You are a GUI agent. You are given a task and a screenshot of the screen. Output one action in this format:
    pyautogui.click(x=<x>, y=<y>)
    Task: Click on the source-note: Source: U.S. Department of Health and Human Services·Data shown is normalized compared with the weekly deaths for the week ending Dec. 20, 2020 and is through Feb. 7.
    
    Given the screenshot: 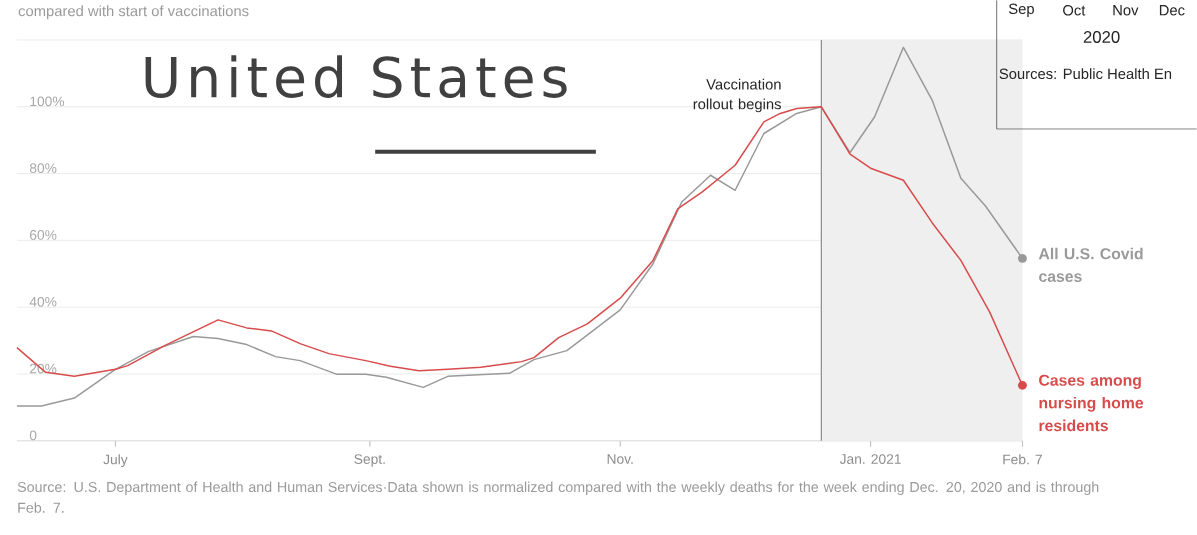 What is the action you would take?
    pyautogui.click(x=558, y=497)
    